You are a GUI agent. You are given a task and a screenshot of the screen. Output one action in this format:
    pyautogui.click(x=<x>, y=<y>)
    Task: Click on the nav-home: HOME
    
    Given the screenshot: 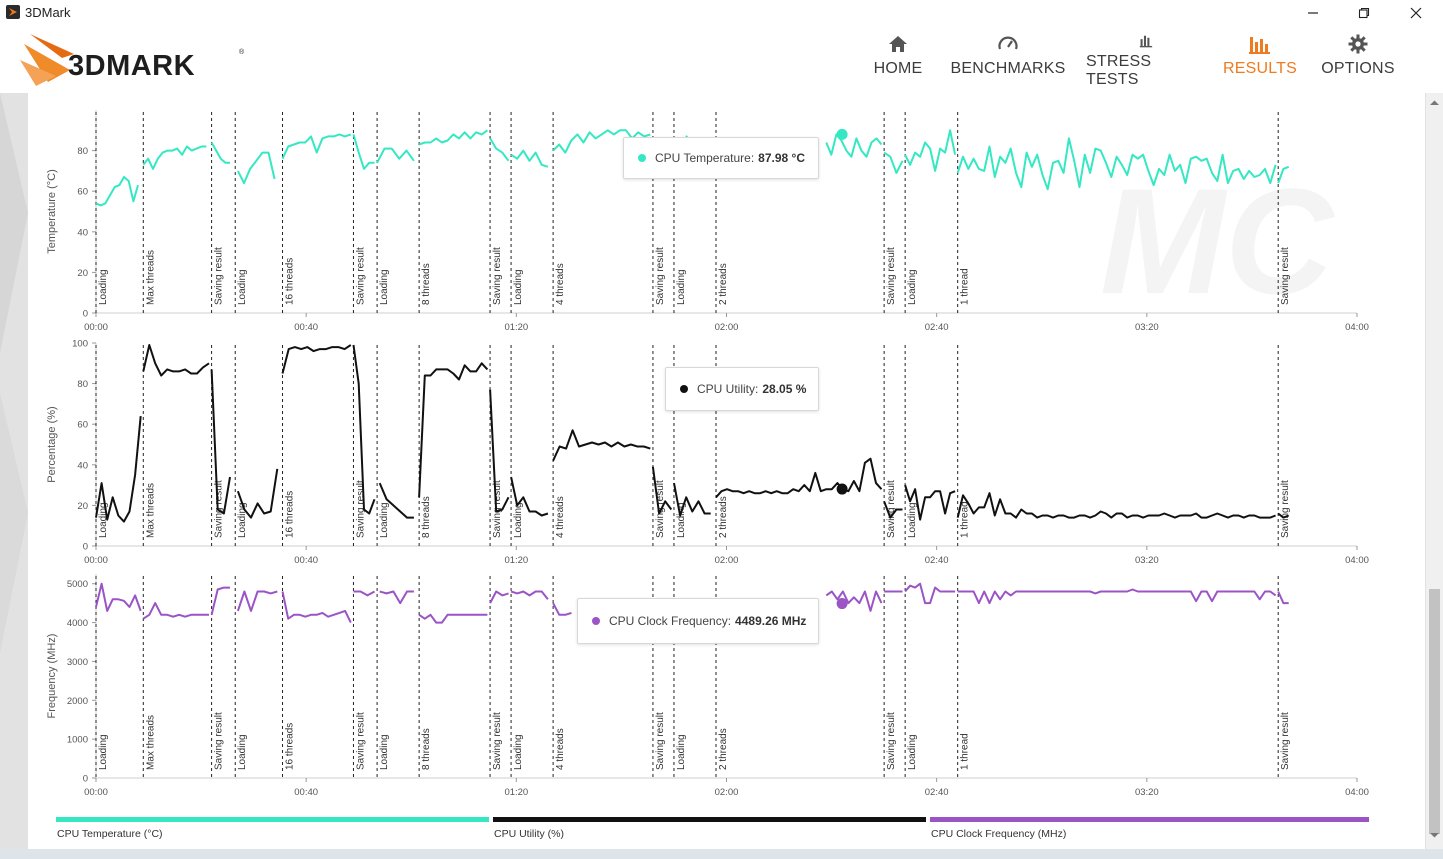 What is the action you would take?
    pyautogui.click(x=898, y=61)
    